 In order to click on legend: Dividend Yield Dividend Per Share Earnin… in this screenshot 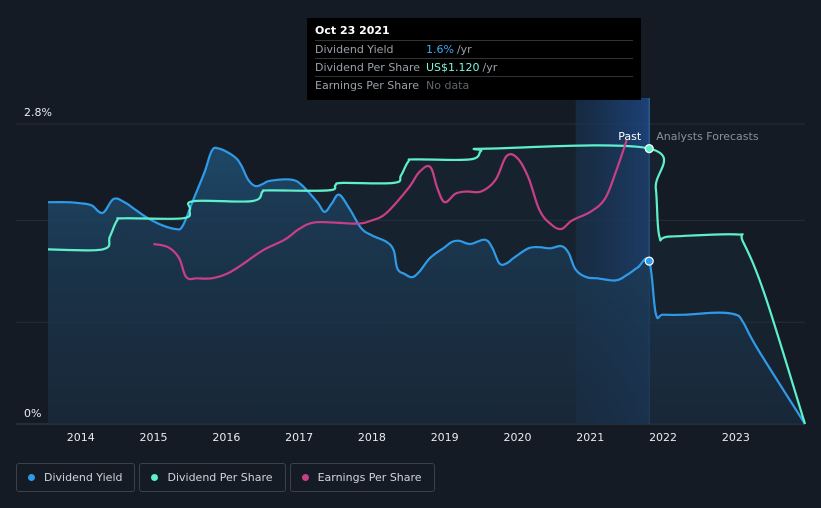, I will do `click(225, 477)`.